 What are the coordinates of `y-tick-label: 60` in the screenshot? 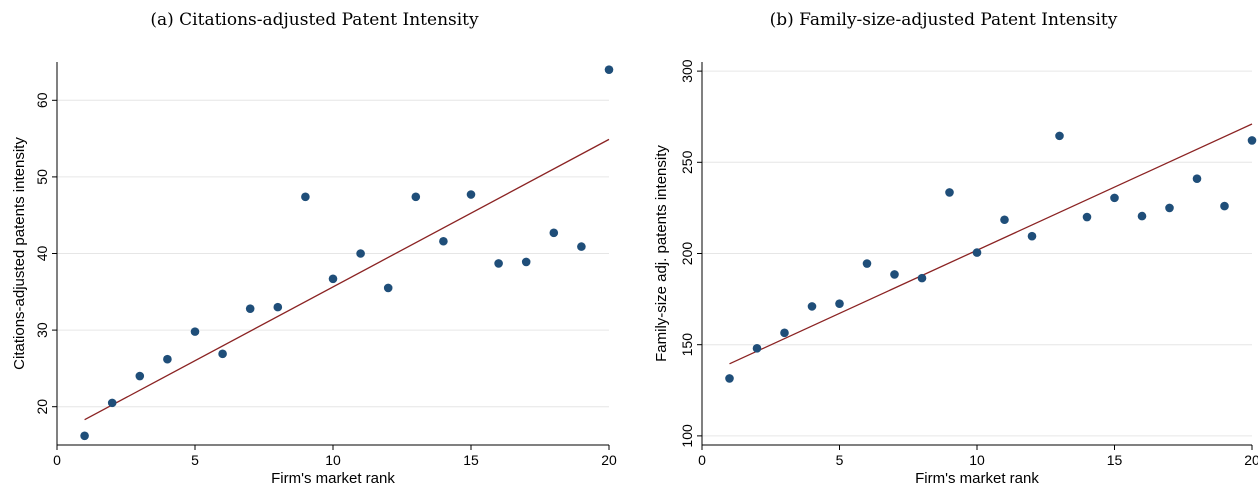 It's located at (42, 100).